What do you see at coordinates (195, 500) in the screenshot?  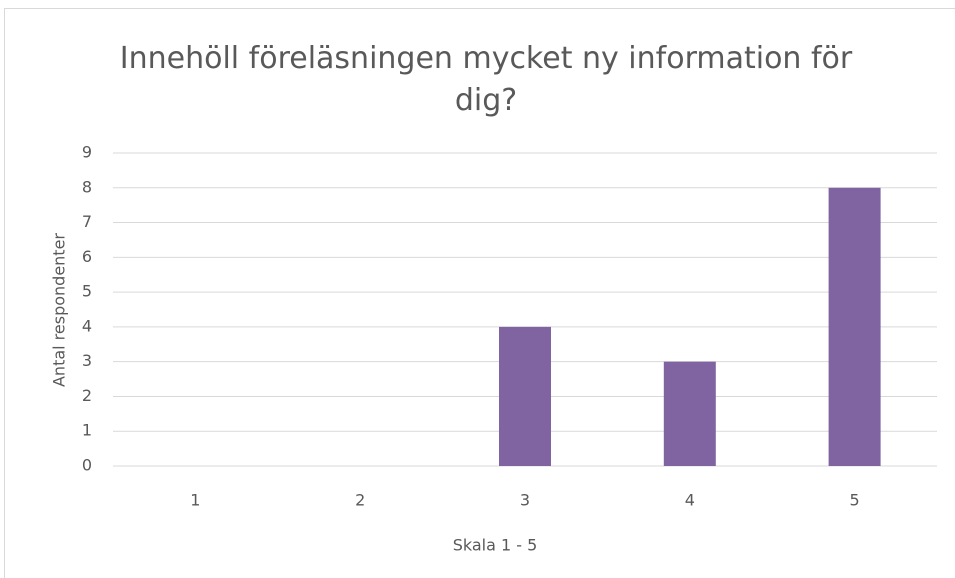 I see `x-tick-label: 1` at bounding box center [195, 500].